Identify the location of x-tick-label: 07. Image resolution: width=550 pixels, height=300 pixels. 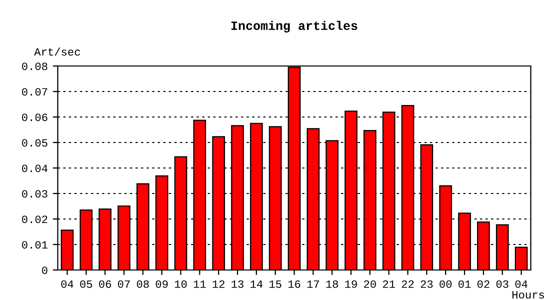
(124, 284).